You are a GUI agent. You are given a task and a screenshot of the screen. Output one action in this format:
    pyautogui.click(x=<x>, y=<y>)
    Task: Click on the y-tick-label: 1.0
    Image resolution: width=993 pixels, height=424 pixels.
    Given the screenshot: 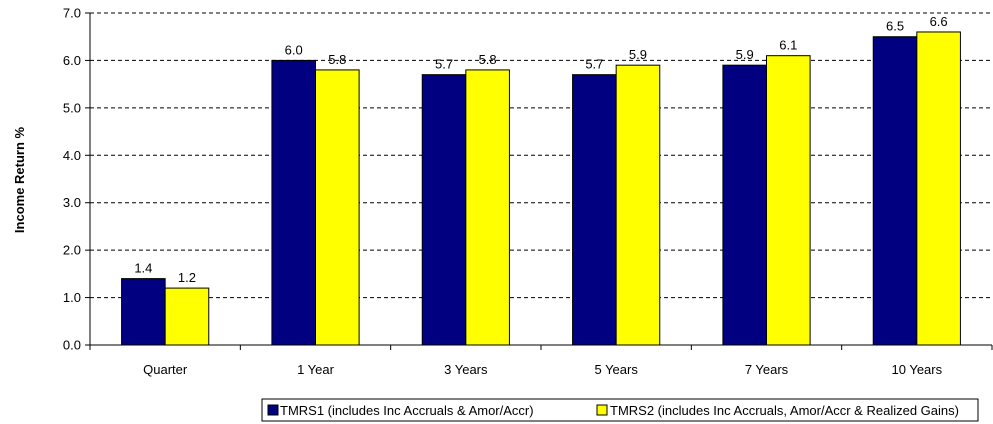 What is the action you would take?
    pyautogui.click(x=72, y=297)
    